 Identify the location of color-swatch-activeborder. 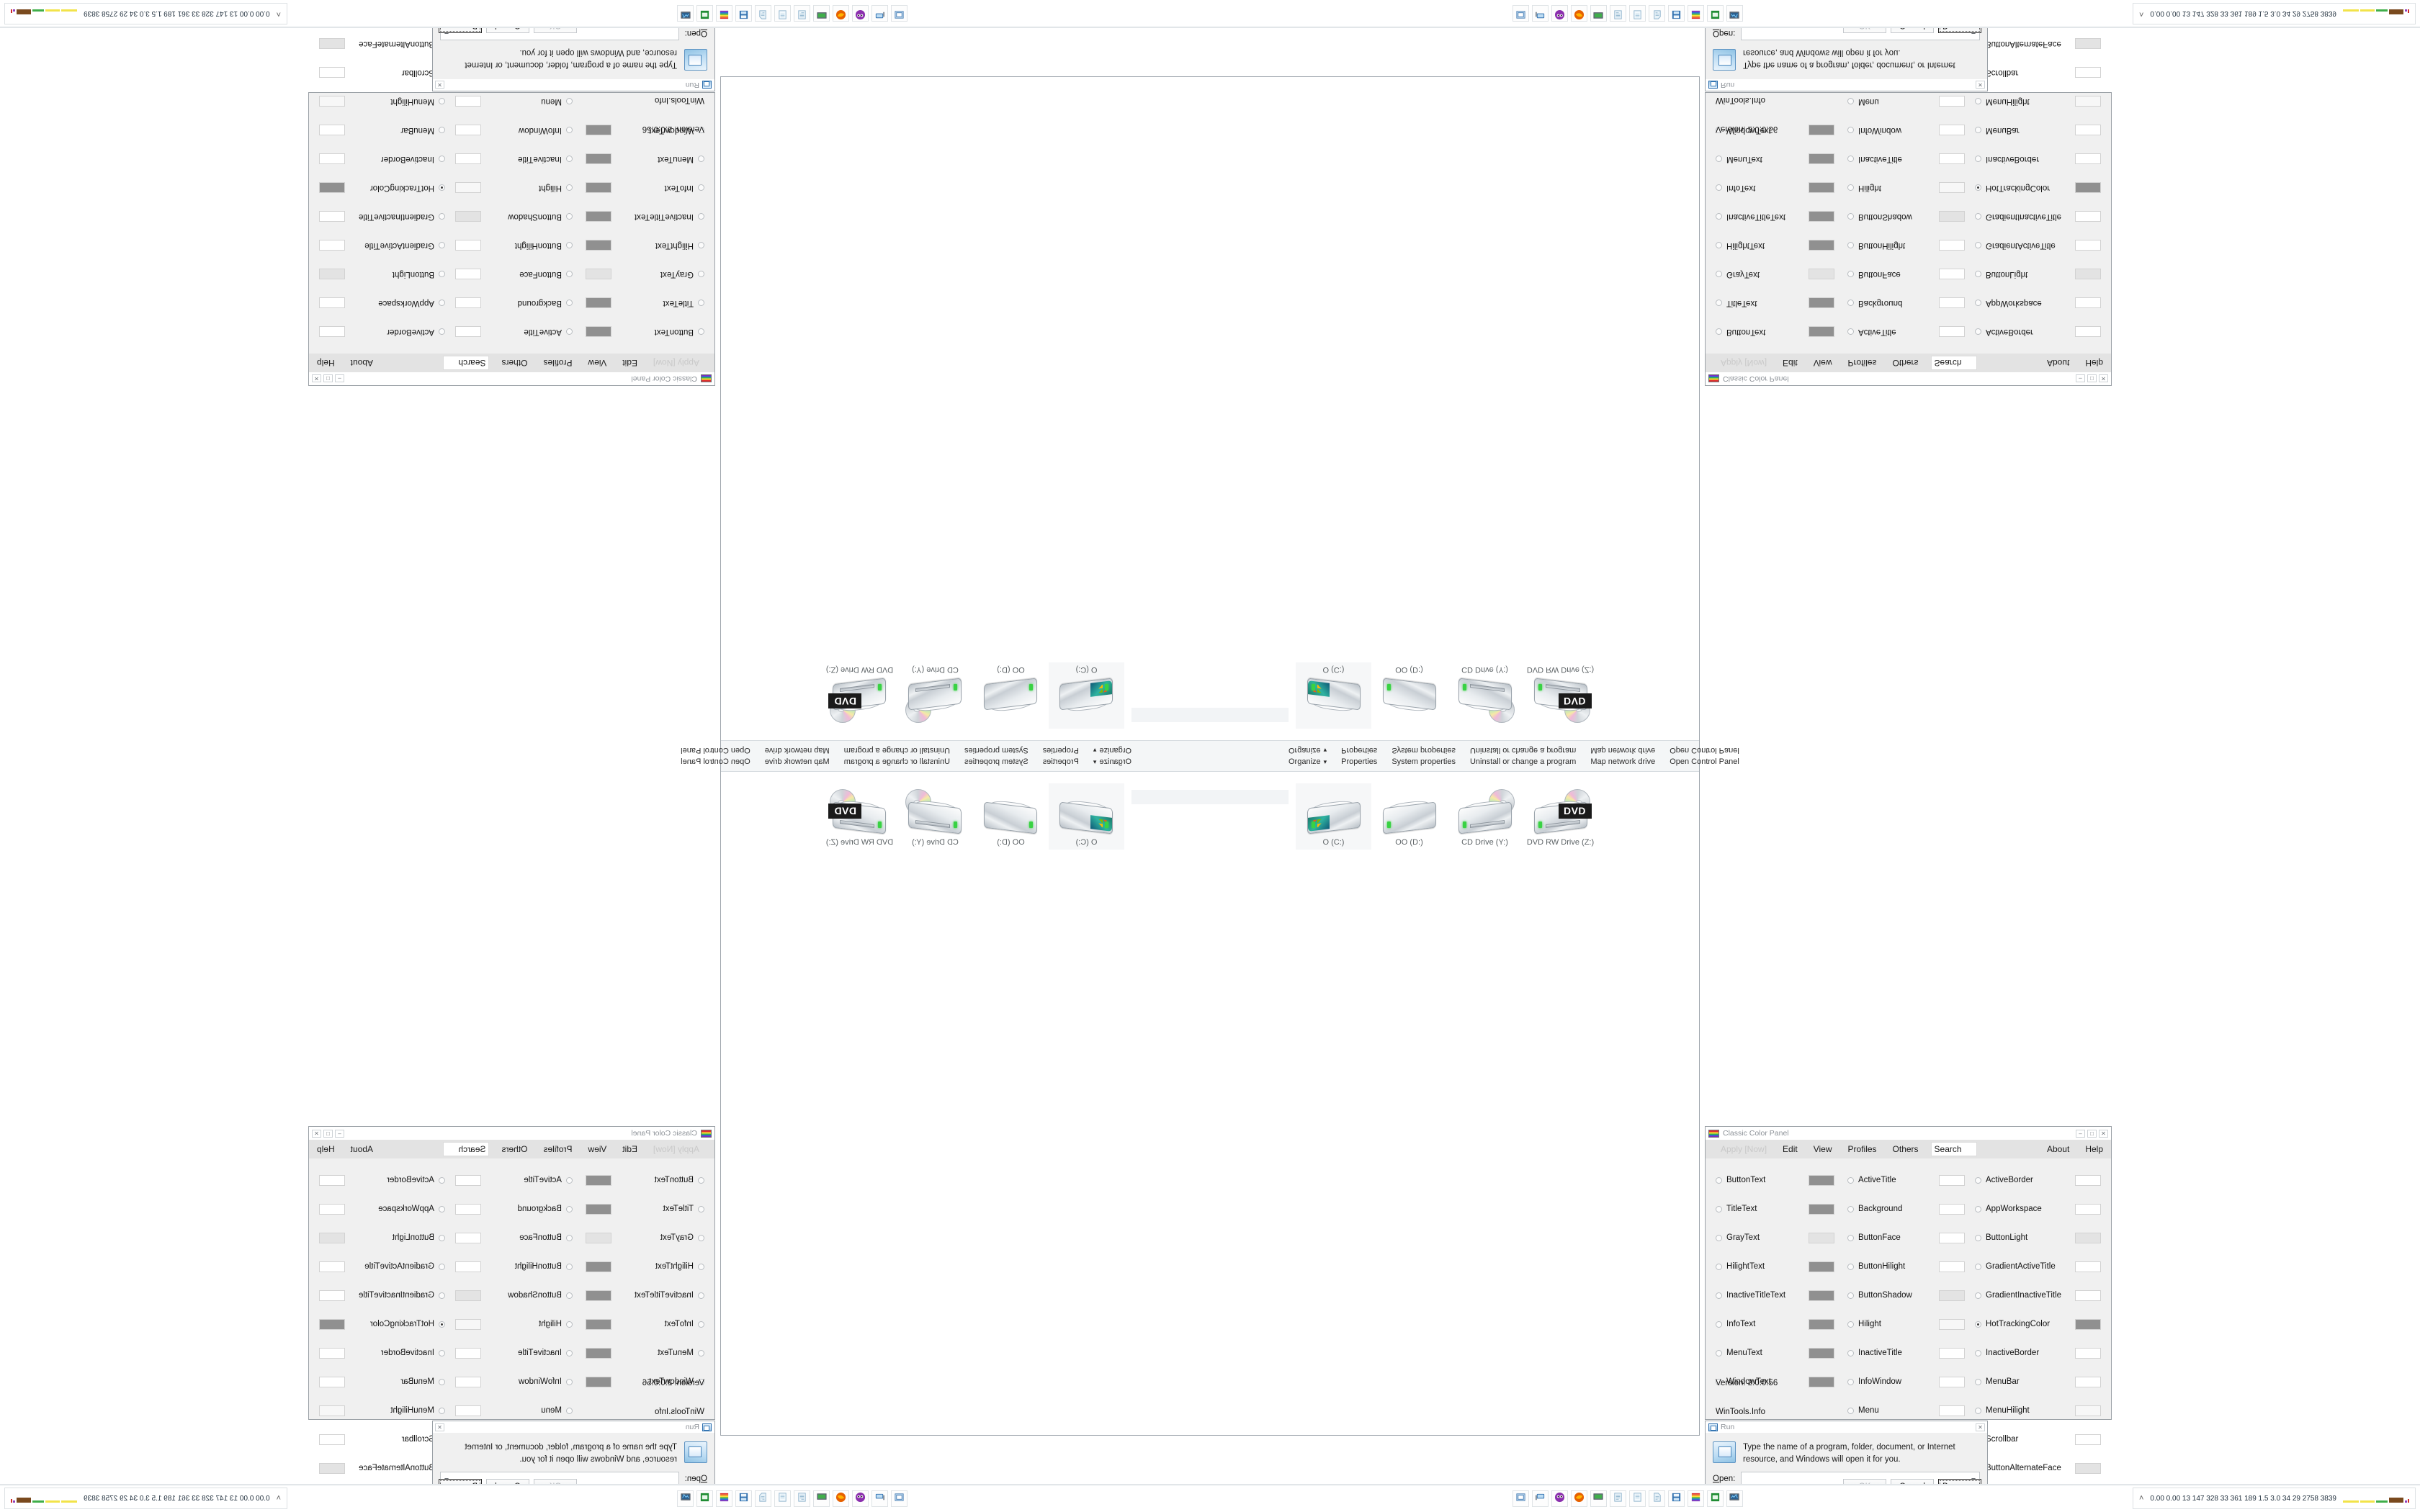
(2088, 1180).